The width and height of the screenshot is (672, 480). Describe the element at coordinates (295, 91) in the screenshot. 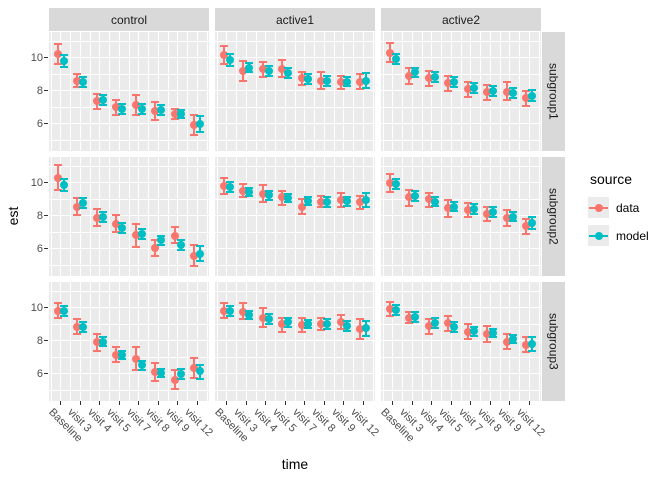

I see `facet-panel-active1-subgroup1` at that location.